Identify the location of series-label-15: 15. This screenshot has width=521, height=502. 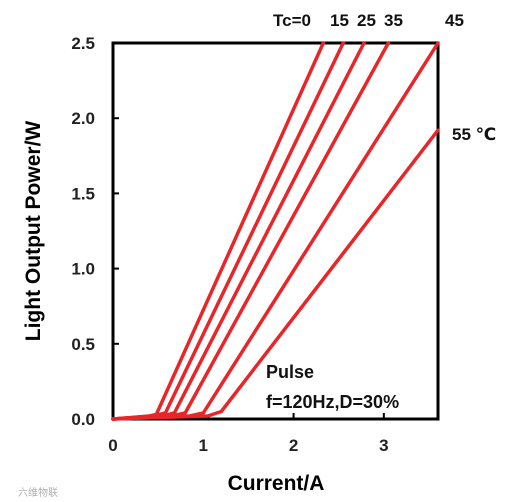
(339, 20).